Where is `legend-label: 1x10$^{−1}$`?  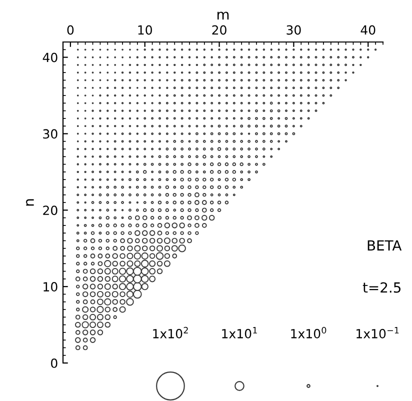
legend-label: 1x10$^{−1}$ is located at coordinates (377, 332).